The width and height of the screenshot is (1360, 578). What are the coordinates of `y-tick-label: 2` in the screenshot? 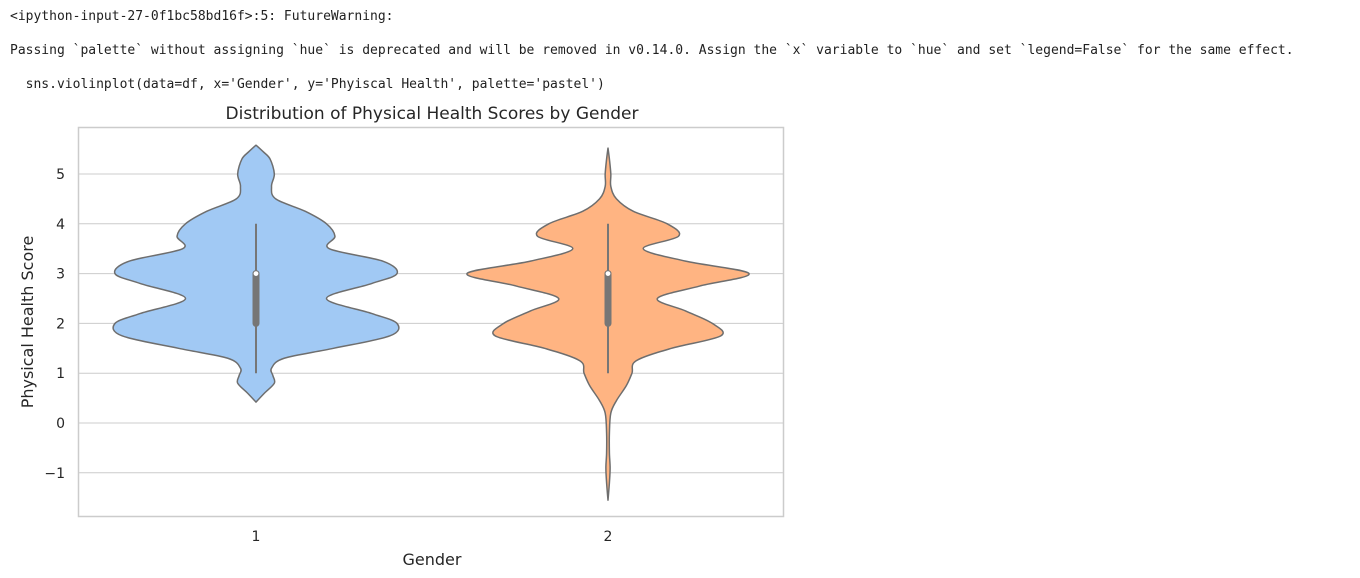 It's located at (60, 324).